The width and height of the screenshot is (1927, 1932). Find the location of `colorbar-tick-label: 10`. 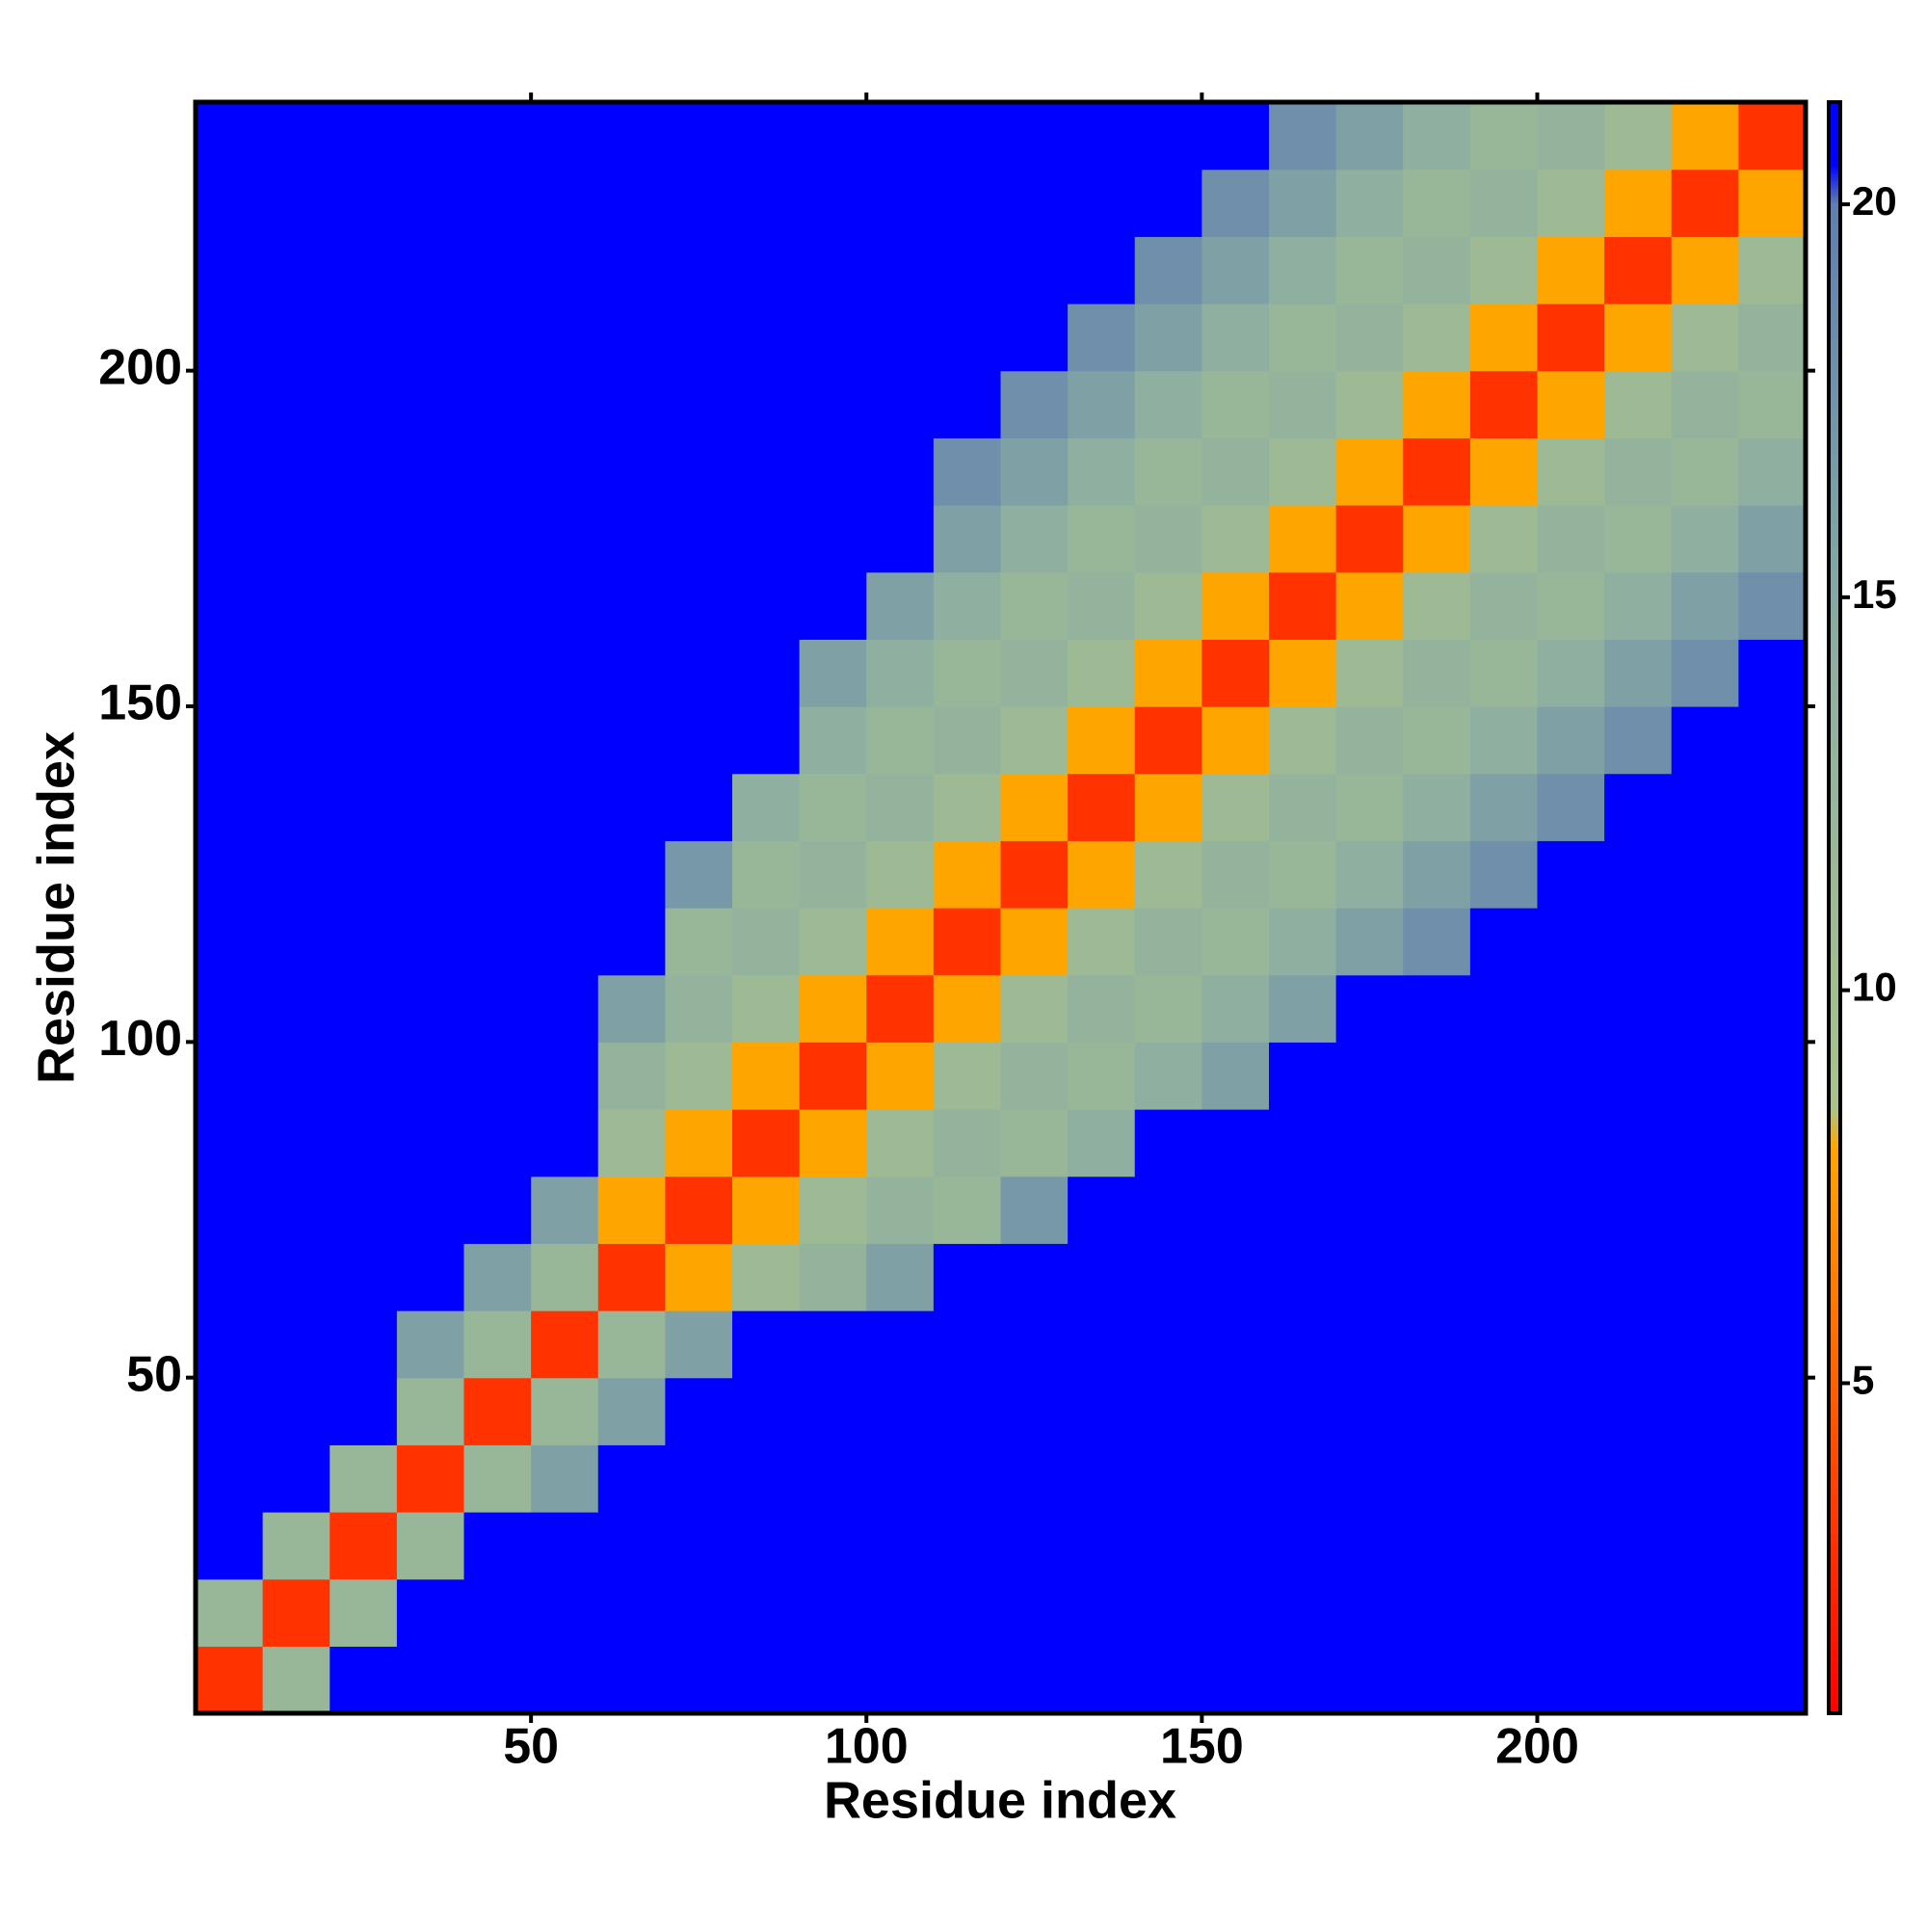

colorbar-tick-label: 10 is located at coordinates (1874, 987).